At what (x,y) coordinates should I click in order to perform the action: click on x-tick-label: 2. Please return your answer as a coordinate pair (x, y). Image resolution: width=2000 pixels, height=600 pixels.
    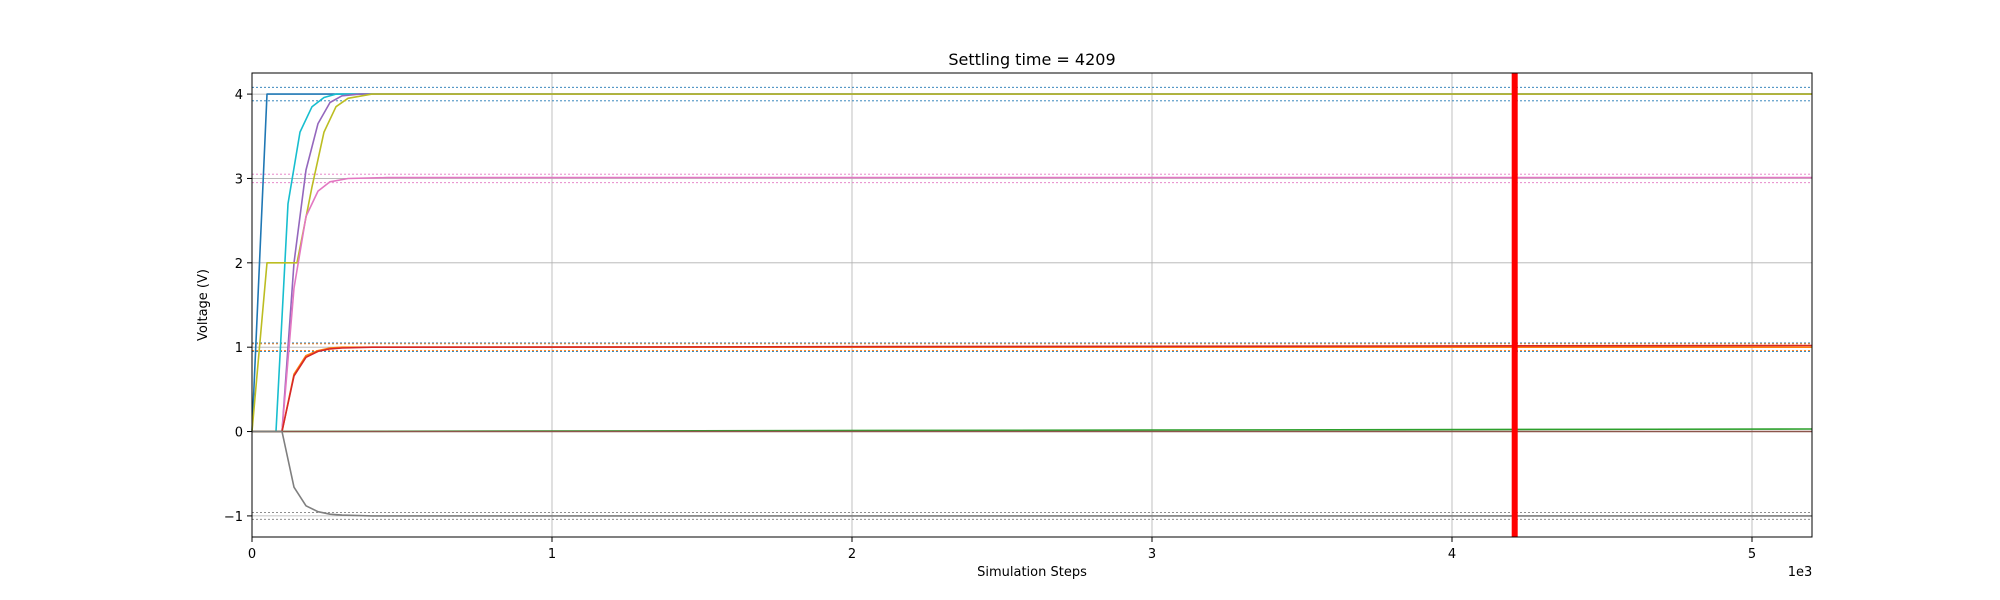
    Looking at the image, I should click on (852, 554).